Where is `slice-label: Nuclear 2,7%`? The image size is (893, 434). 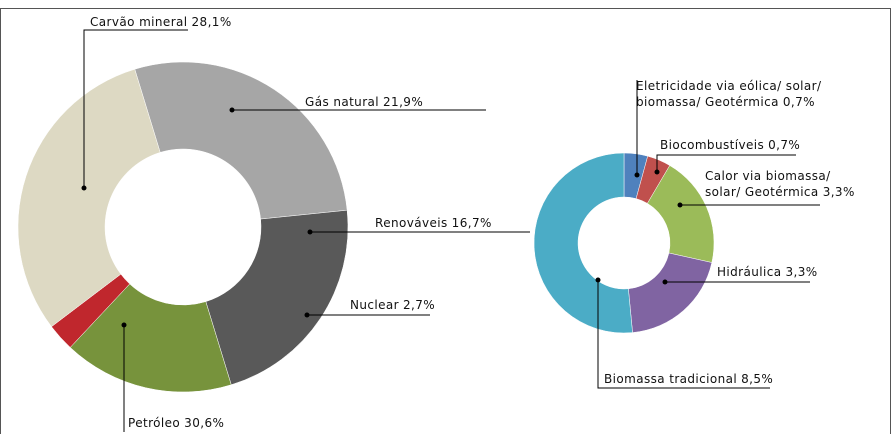
slice-label: Nuclear 2,7% is located at coordinates (392, 305).